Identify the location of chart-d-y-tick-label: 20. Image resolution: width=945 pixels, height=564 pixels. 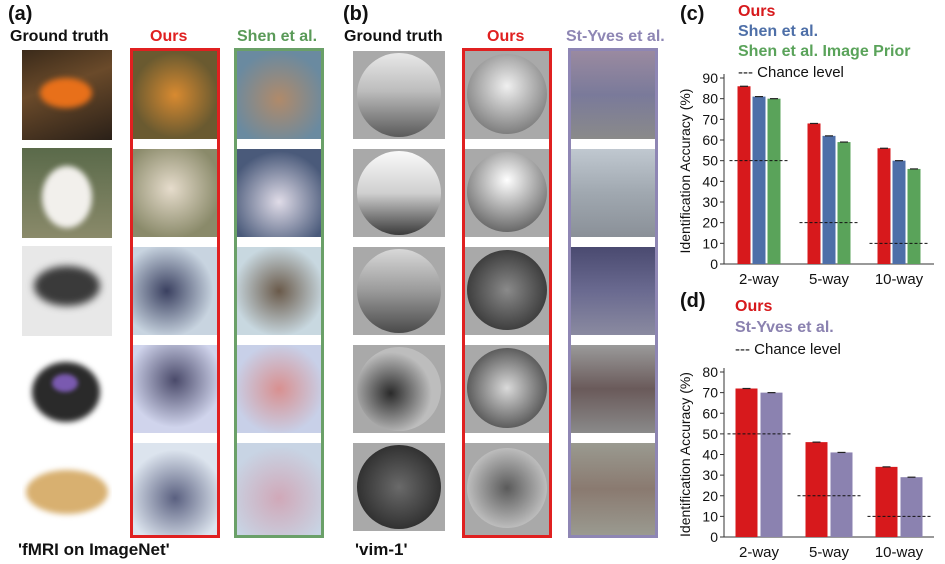
(710, 496).